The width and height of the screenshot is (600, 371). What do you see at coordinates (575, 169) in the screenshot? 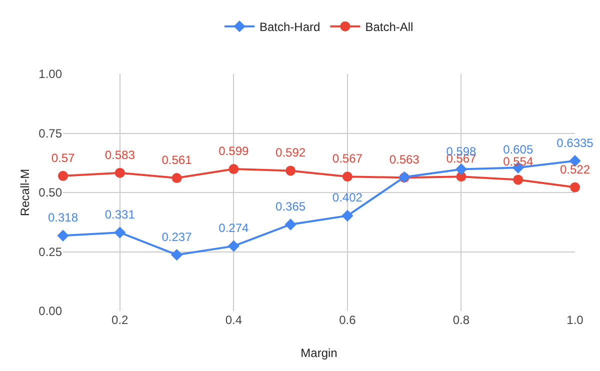
I see `data-label: 0.522` at bounding box center [575, 169].